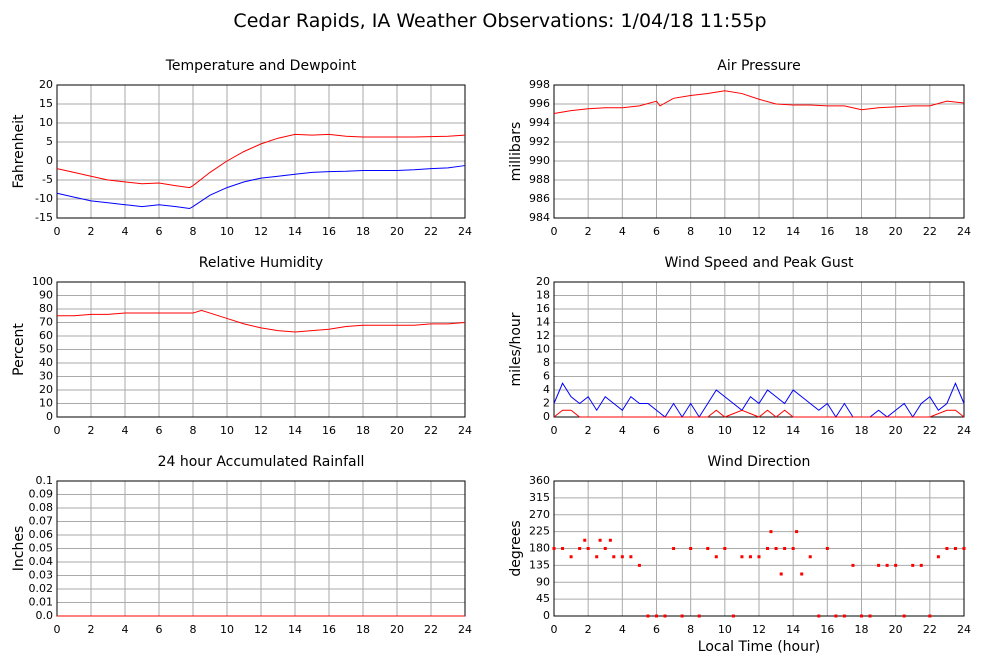  What do you see at coordinates (46, 322) in the screenshot?
I see `y-tick-label: 70` at bounding box center [46, 322].